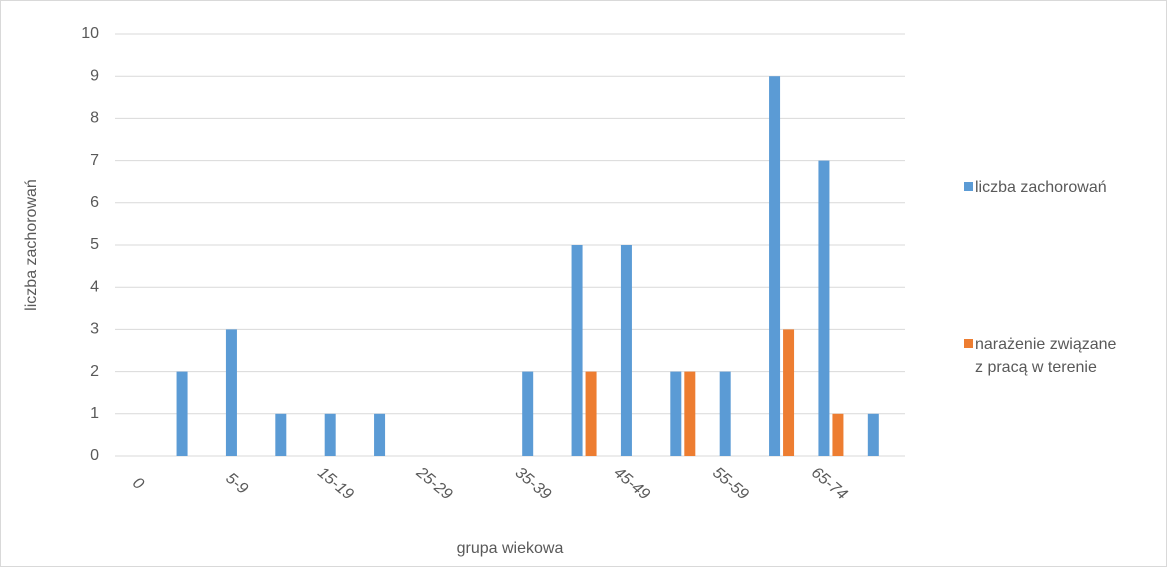 This screenshot has height=567, width=1167. I want to click on y-tick-label: 9, so click(94, 75).